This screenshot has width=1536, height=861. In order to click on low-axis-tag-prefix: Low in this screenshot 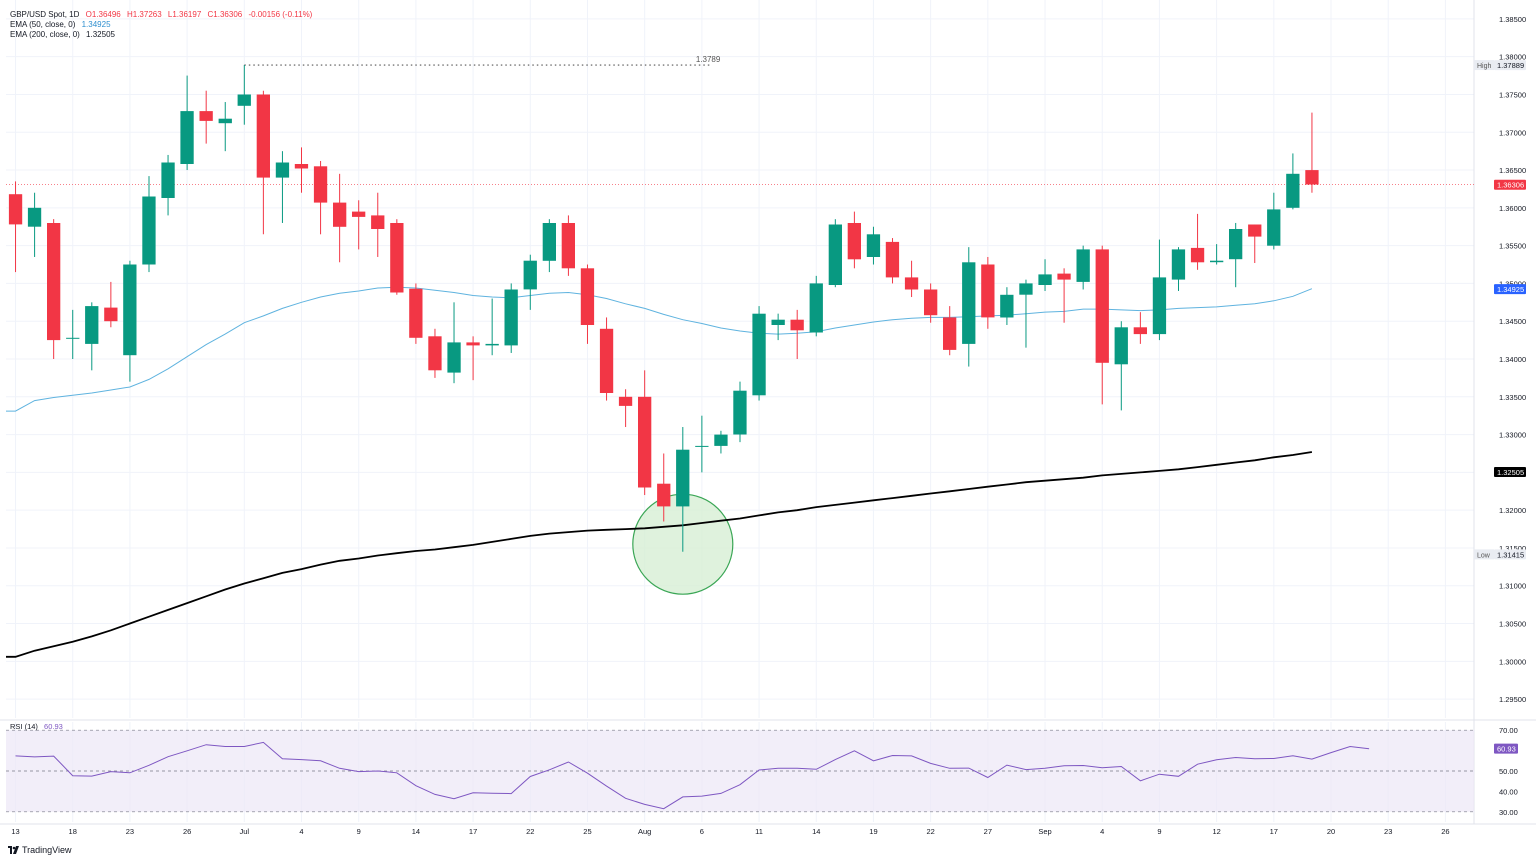, I will do `click(1484, 555)`.